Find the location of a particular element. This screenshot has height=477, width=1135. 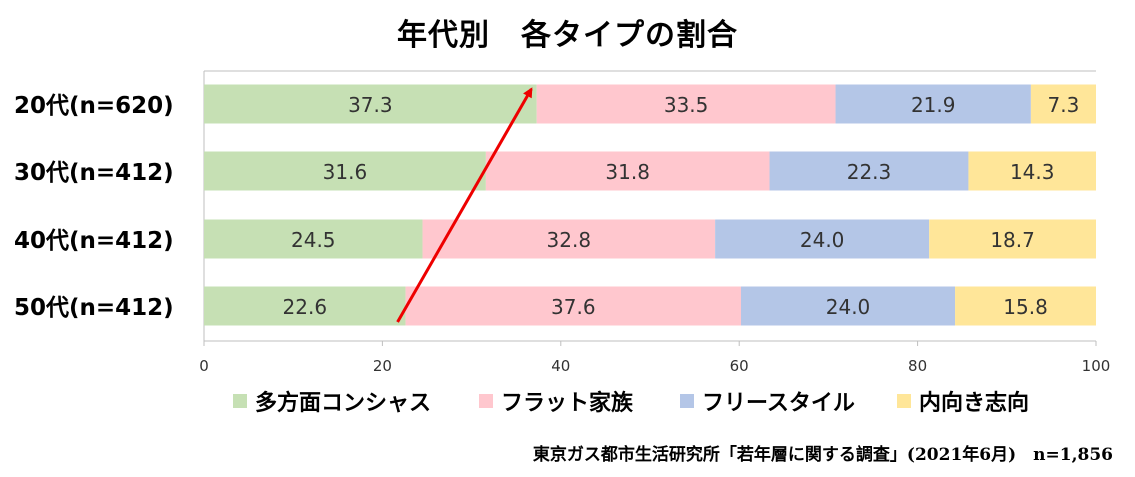

category-label: 40代(n=412) is located at coordinates (94, 241).